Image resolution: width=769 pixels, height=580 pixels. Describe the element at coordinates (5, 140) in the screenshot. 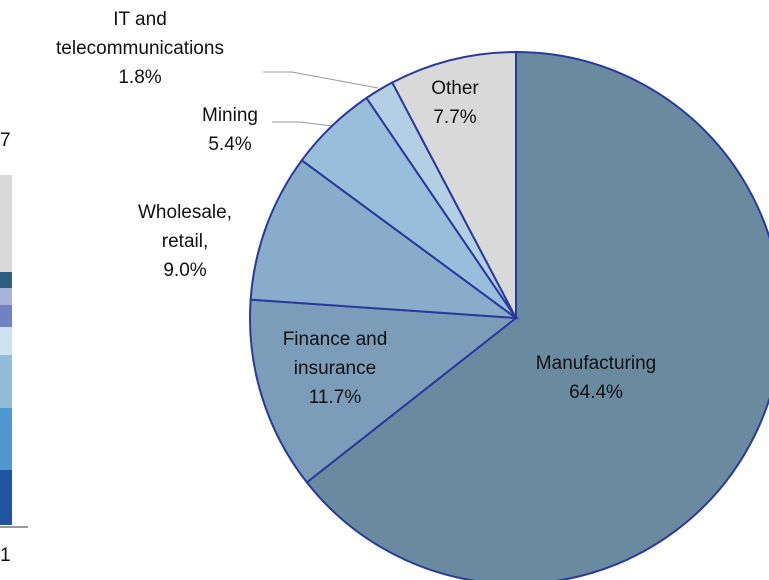

I see `fragment-label: 7` at that location.